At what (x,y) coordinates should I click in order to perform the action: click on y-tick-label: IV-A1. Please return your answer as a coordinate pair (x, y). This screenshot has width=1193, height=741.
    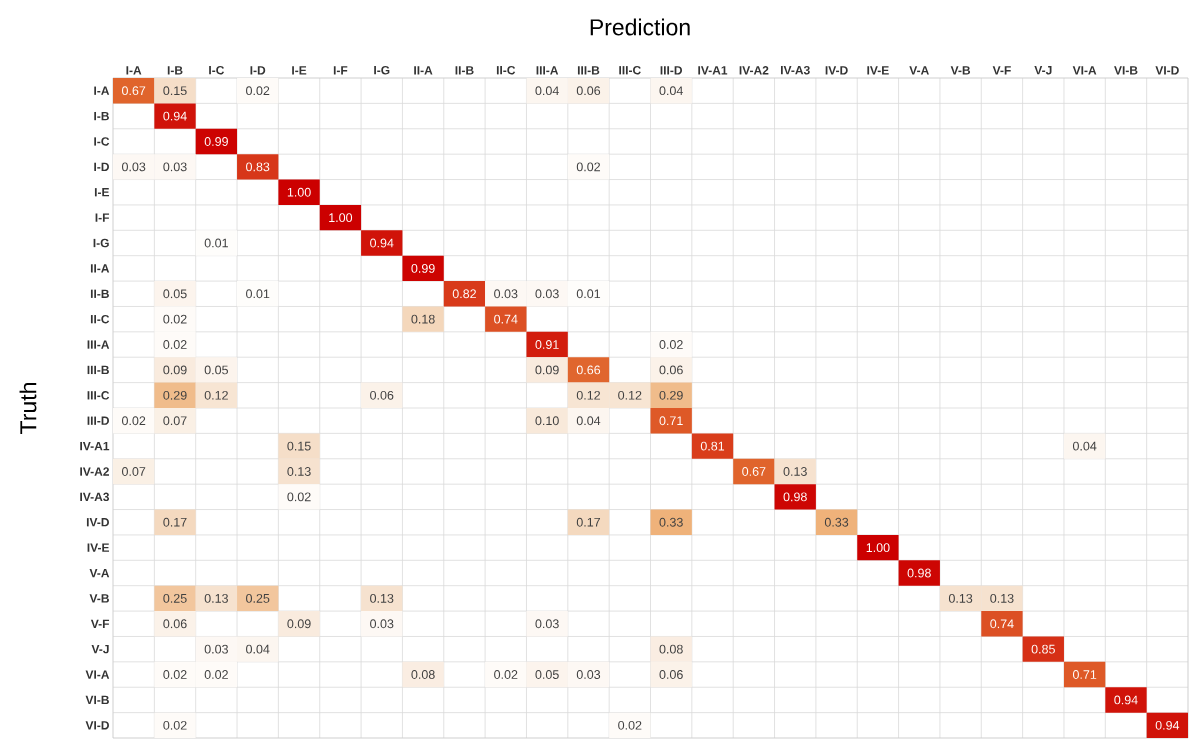
    Looking at the image, I should click on (95, 446).